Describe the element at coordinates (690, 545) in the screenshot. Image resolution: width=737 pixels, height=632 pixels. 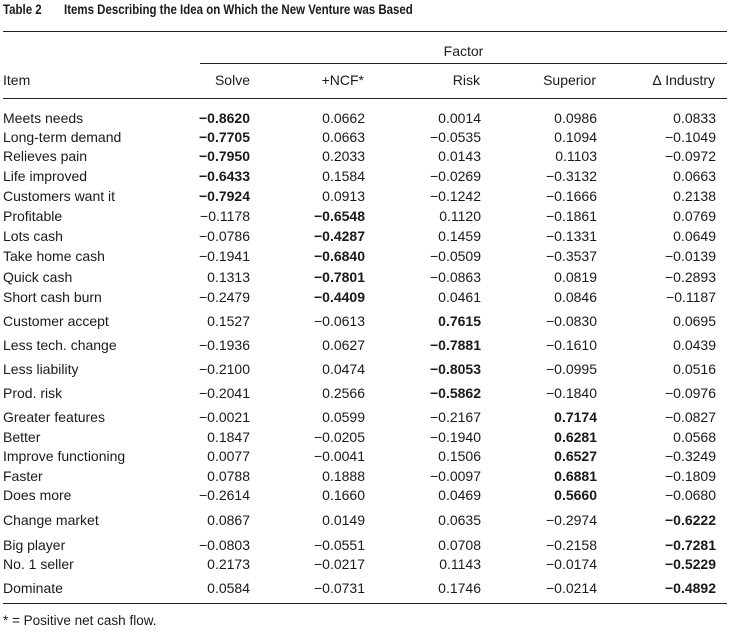
I see `factor-loading-cell: −0.7281` at that location.